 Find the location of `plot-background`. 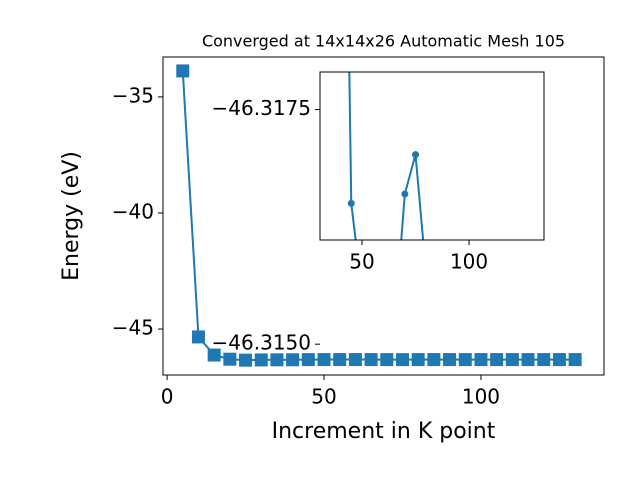

plot-background is located at coordinates (432, 156).